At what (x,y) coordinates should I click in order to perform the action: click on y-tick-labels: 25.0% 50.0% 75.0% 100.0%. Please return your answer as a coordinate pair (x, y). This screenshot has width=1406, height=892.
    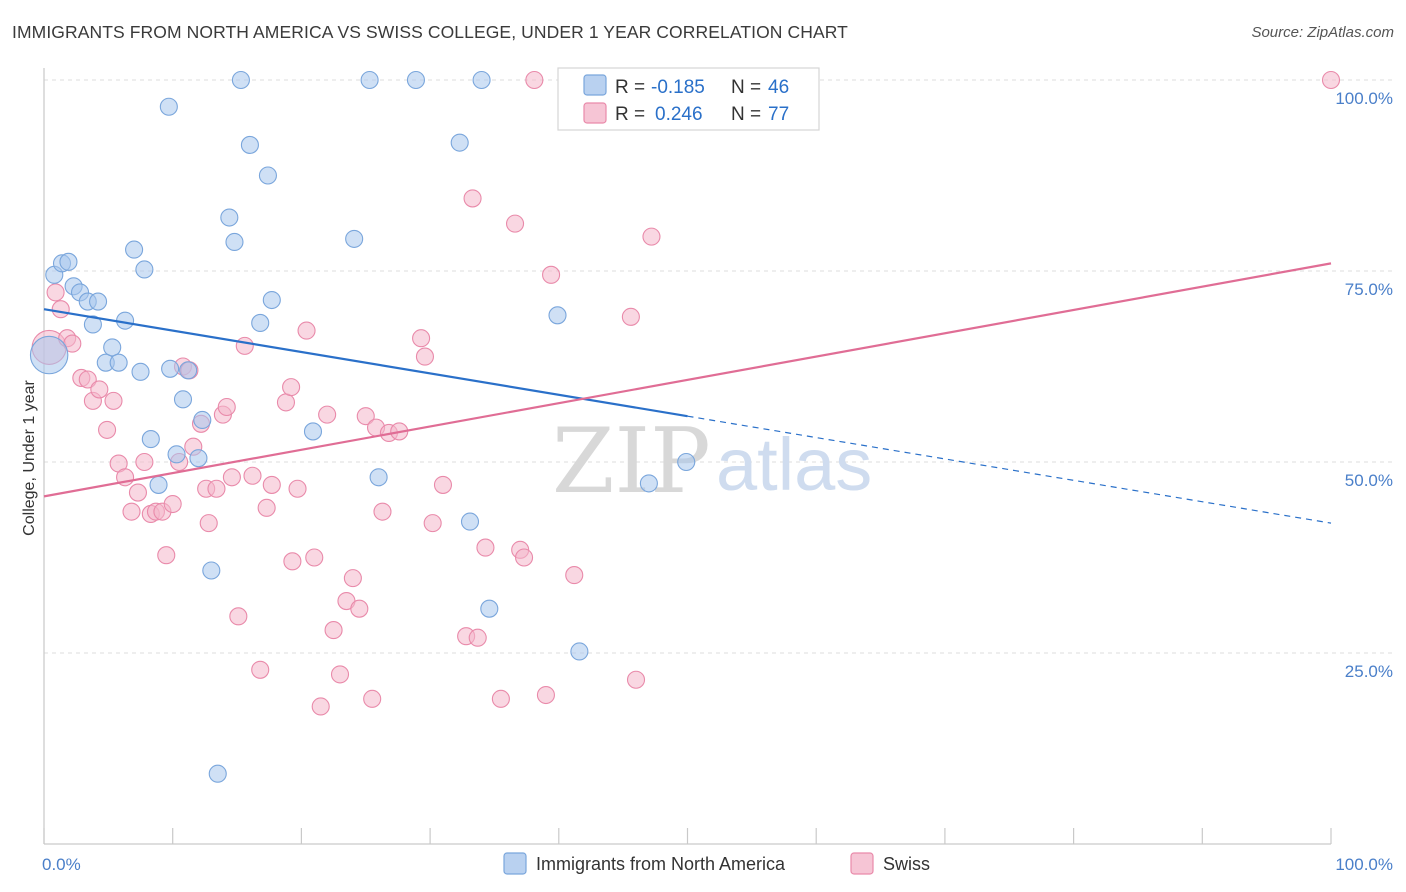
    Looking at the image, I should click on (1364, 385).